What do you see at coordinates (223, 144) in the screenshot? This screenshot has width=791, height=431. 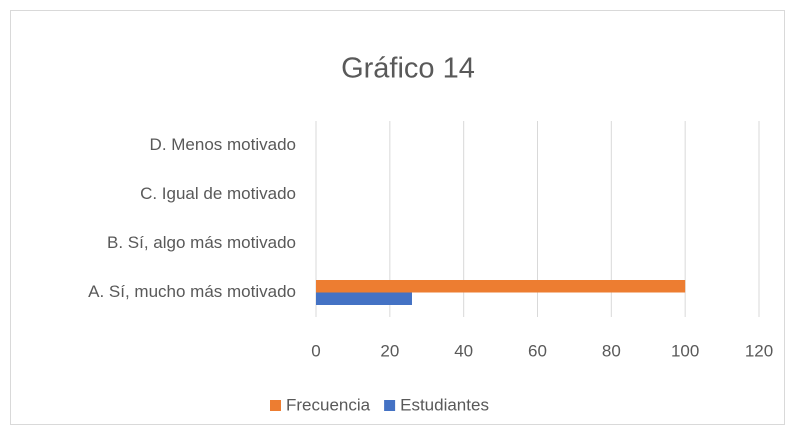 I see `y-tick-label: D. Menos motivado` at bounding box center [223, 144].